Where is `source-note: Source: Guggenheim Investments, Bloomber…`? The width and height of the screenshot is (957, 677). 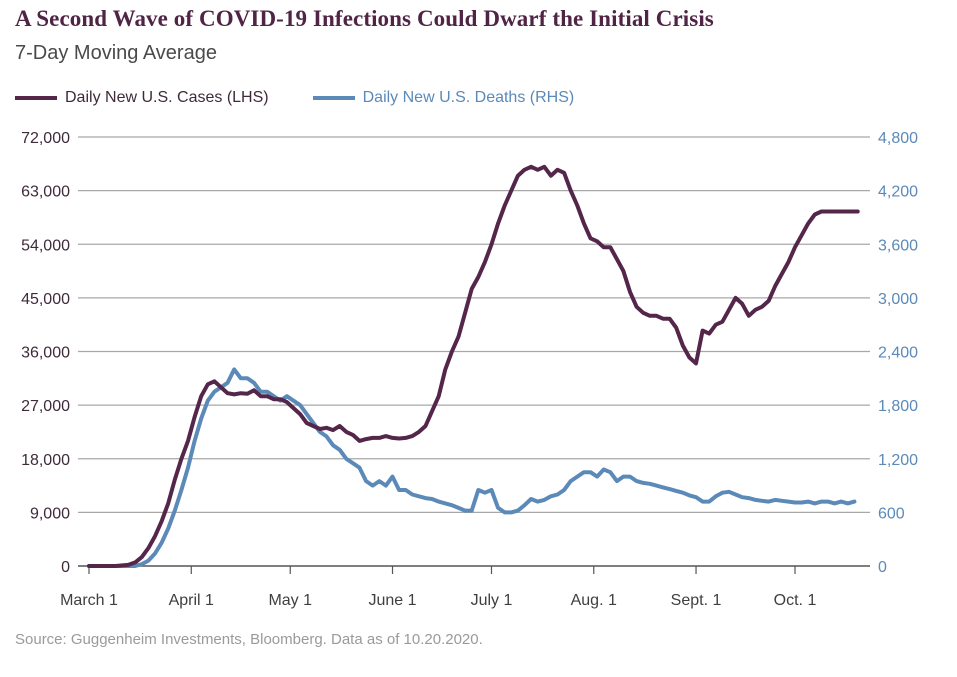
source-note: Source: Guggenheim Investments, Bloomber… is located at coordinates (249, 639).